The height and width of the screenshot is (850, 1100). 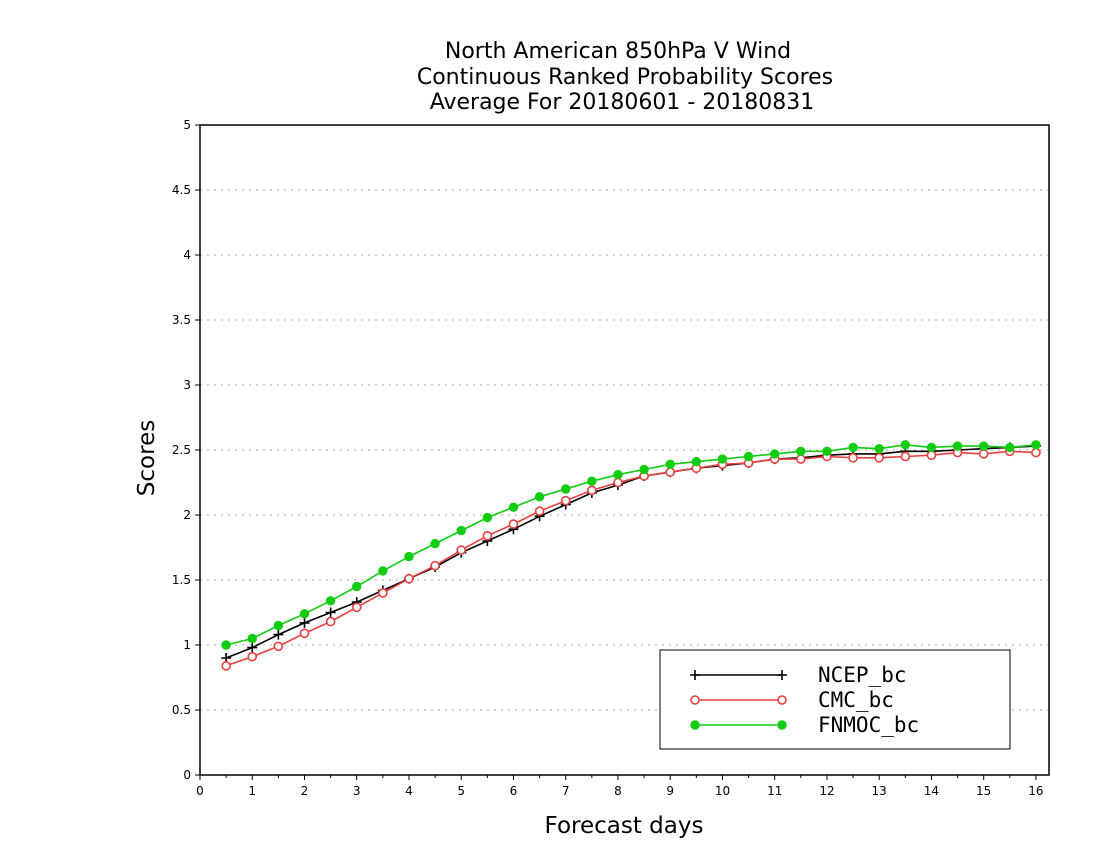 What do you see at coordinates (147, 458) in the screenshot?
I see `y-axis-label: Scores` at bounding box center [147, 458].